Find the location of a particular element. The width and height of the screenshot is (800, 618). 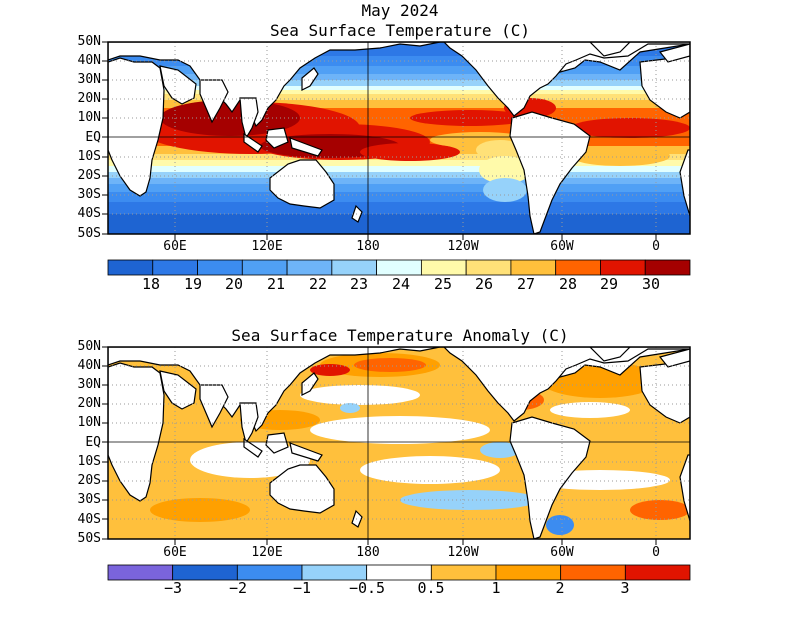

colorbar-label: 24 is located at coordinates (401, 284).